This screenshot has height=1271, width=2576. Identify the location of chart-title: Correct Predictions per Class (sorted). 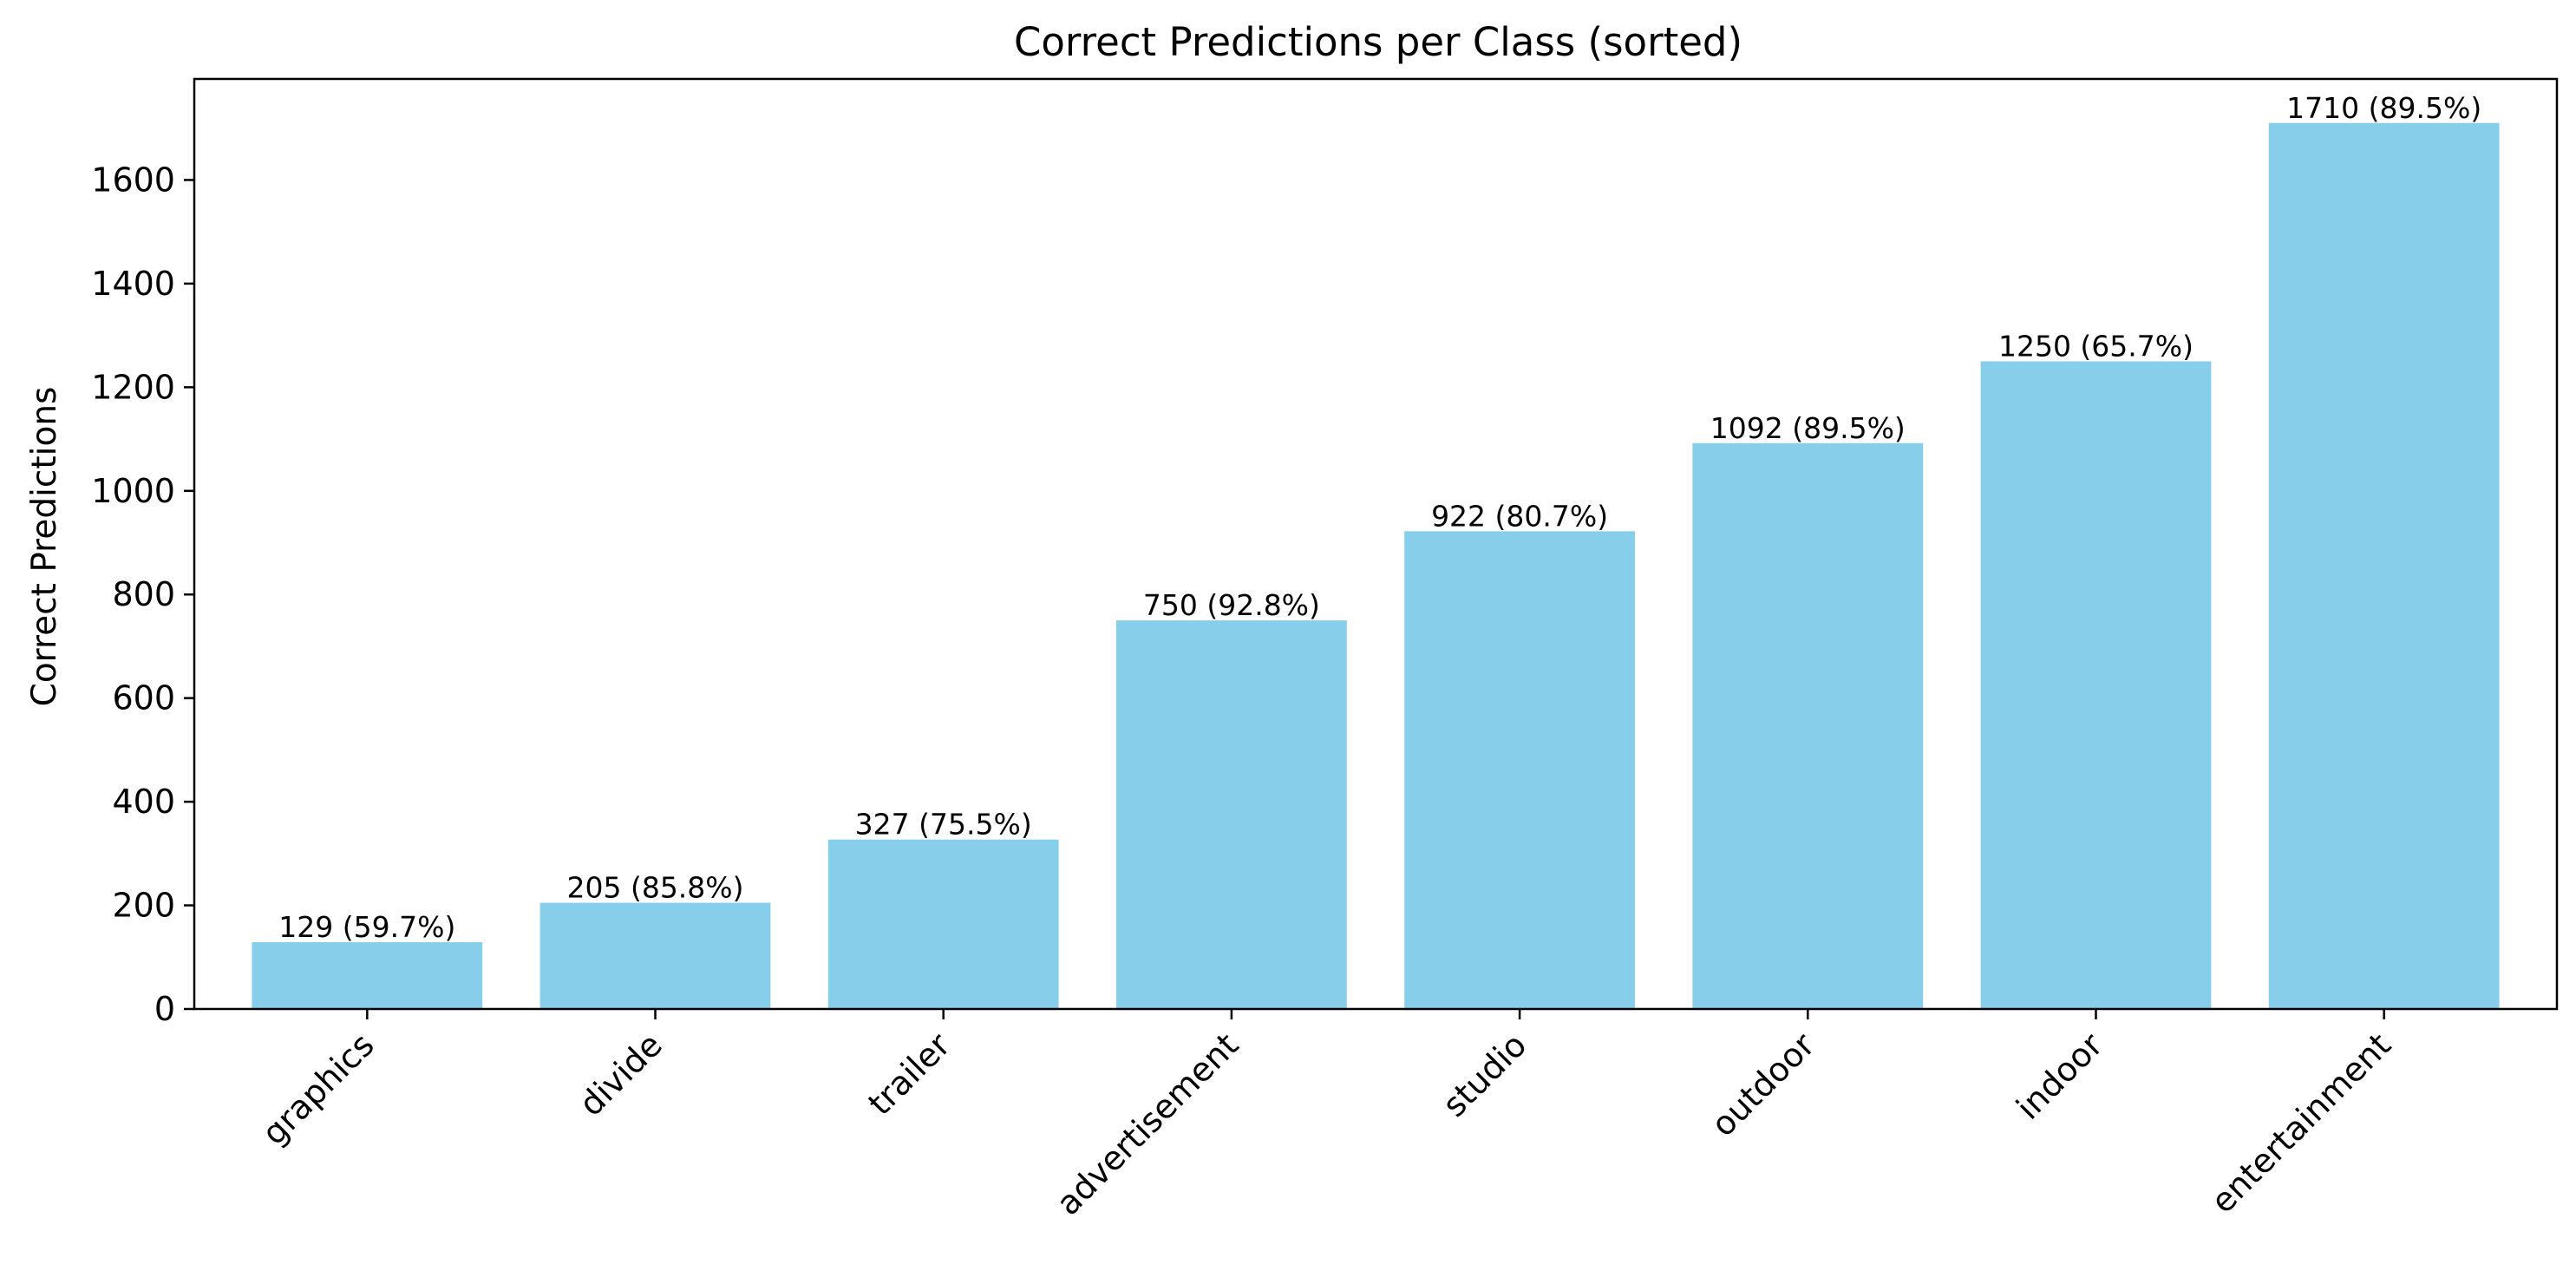
(1378, 42).